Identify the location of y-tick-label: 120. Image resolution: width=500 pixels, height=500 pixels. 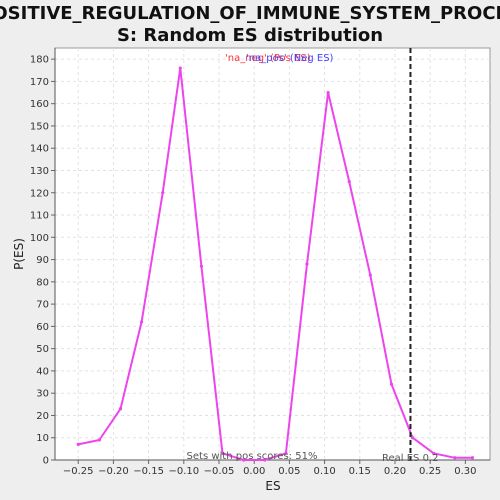
(39, 193).